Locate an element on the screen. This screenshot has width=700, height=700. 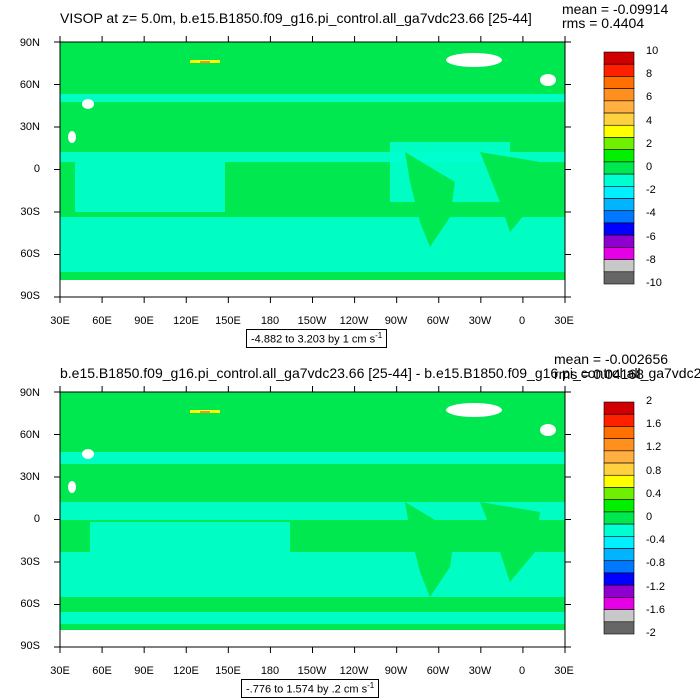
chart1-xlabel: 90W is located at coordinates (396, 321).